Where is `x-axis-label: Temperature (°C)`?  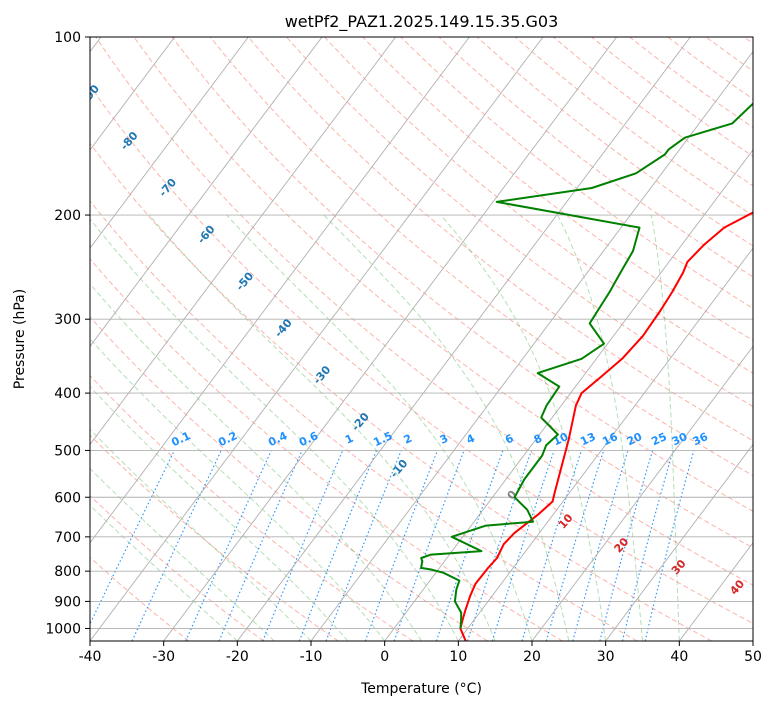 x-axis-label: Temperature (°C) is located at coordinates (421, 689).